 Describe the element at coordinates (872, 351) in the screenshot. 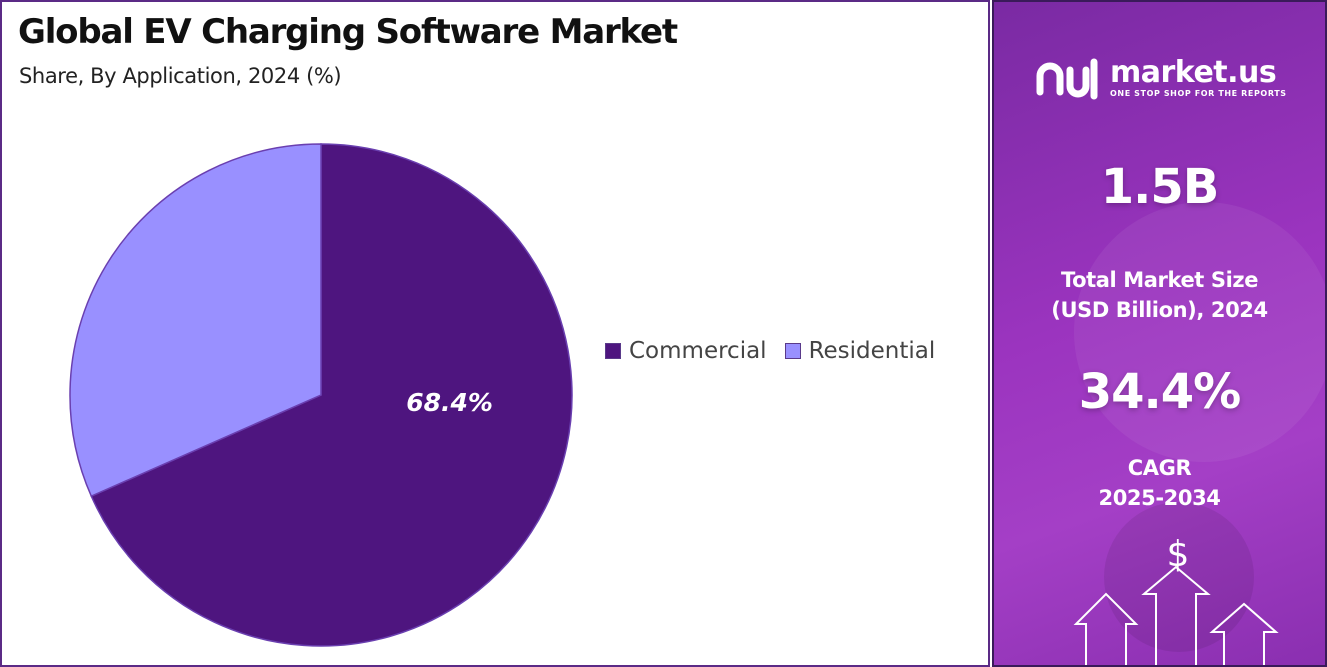

I see `legend-label-residential: Residential` at that location.